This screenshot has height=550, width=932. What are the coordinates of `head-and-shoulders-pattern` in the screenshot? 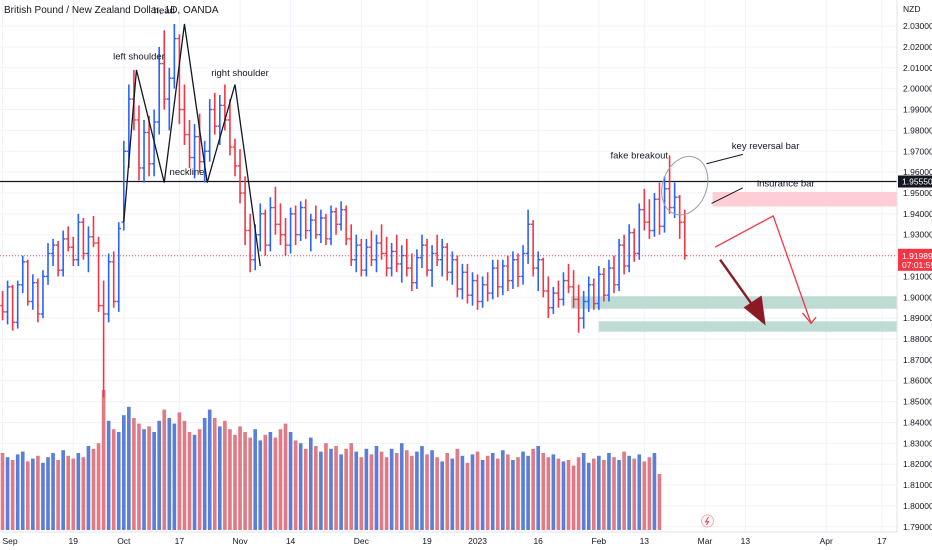 It's located at (192, 145).